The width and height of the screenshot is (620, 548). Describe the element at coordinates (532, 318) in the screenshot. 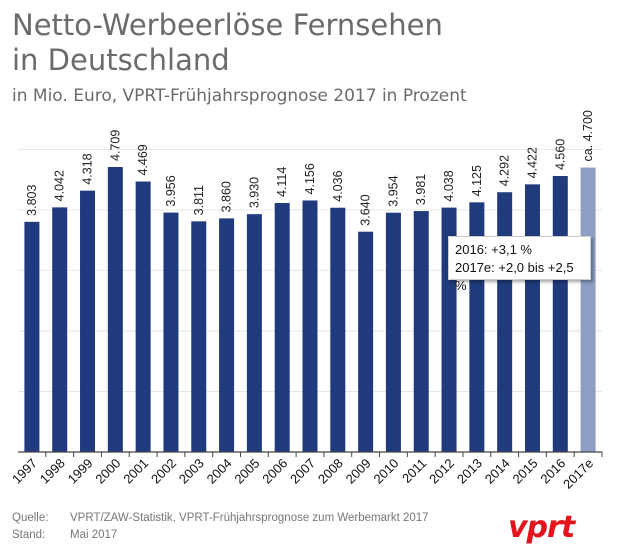

I see `bar-2015` at that location.